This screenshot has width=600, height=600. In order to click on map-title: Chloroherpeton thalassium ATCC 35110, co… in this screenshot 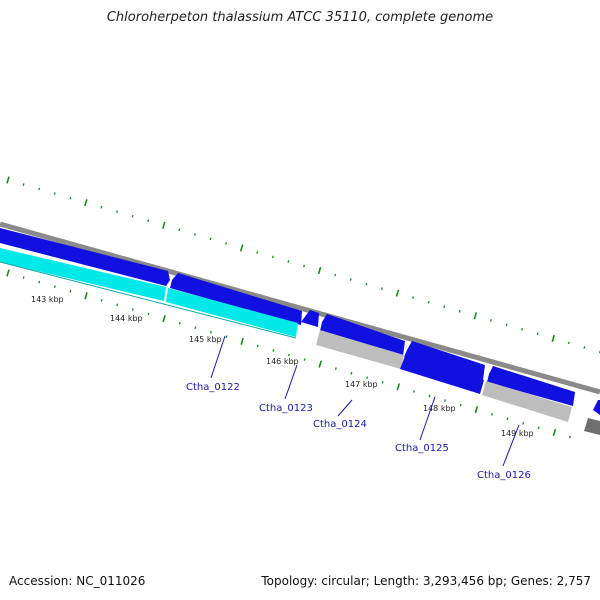, I will do `click(300, 17)`.